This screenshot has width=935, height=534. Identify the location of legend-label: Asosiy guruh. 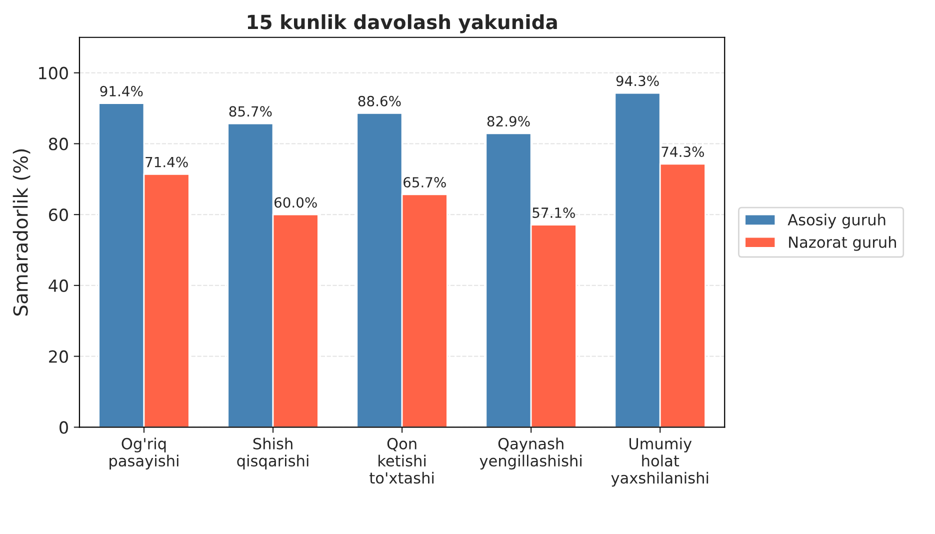
(837, 221).